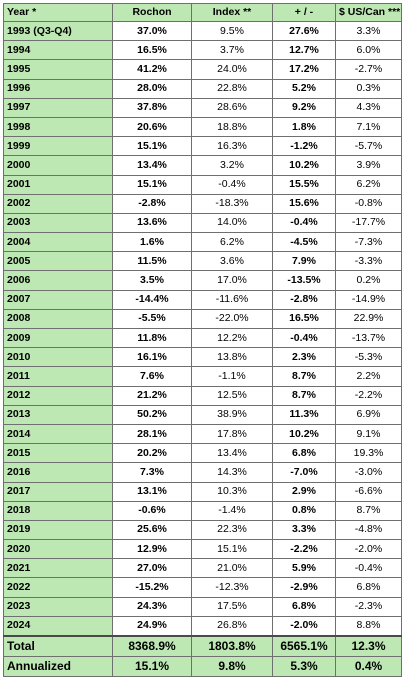 The width and height of the screenshot is (404, 677). What do you see at coordinates (58, 510) in the screenshot?
I see `year-cell: 2018` at bounding box center [58, 510].